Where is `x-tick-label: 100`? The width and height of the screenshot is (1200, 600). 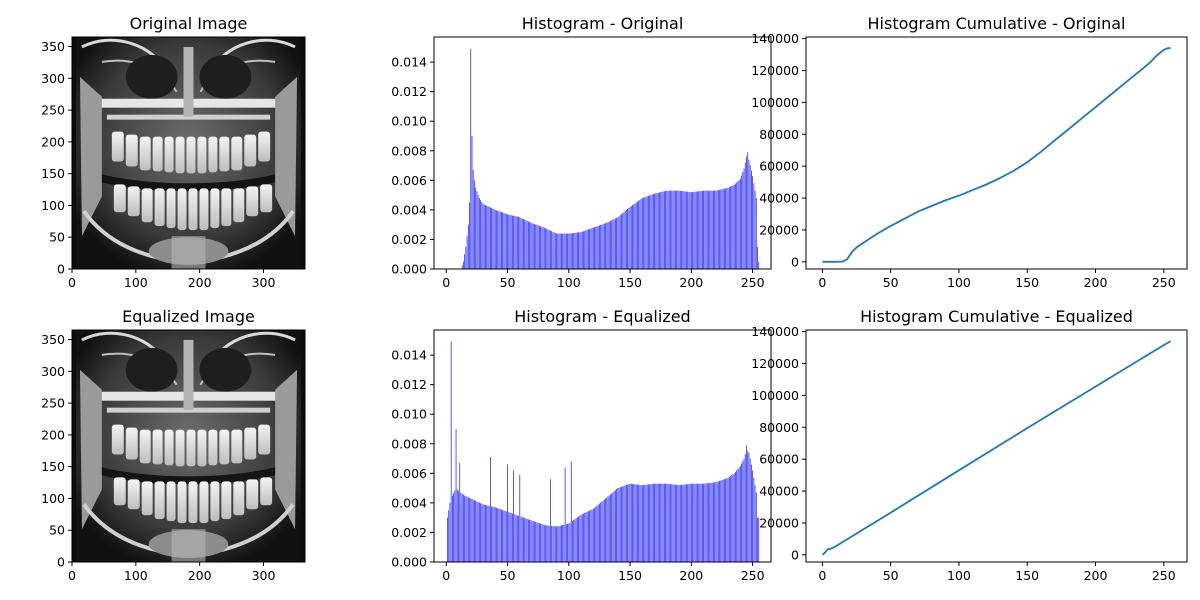 x-tick-label: 100 is located at coordinates (569, 282).